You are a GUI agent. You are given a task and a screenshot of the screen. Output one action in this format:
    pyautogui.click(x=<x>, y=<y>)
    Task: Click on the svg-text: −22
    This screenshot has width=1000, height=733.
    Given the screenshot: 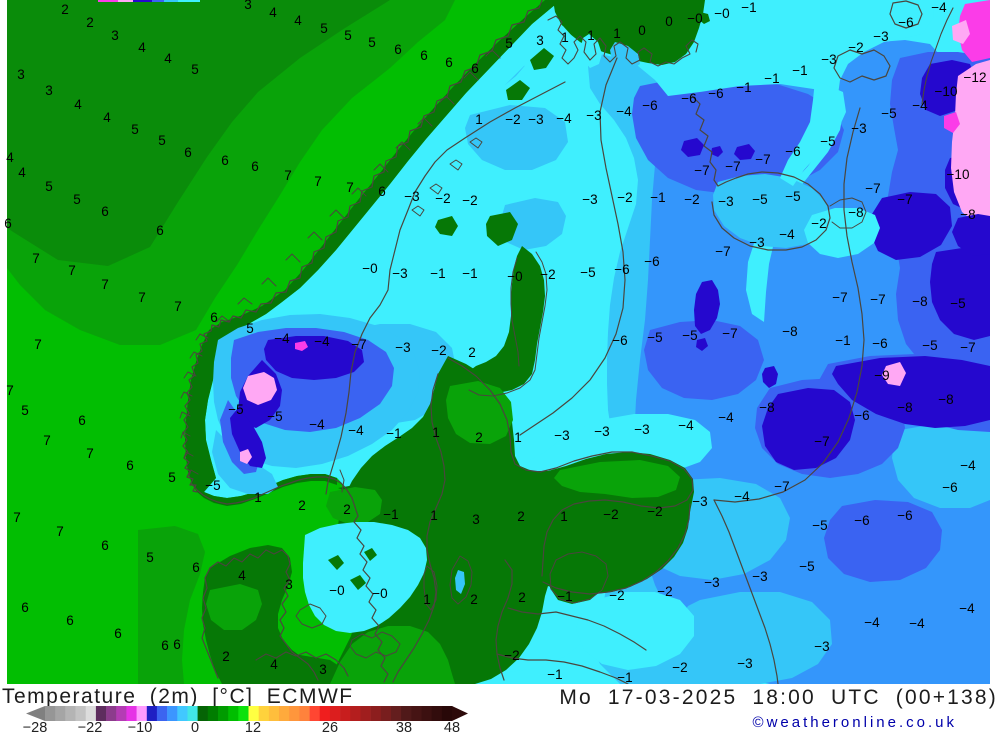 What is the action you would take?
    pyautogui.click(x=90, y=726)
    